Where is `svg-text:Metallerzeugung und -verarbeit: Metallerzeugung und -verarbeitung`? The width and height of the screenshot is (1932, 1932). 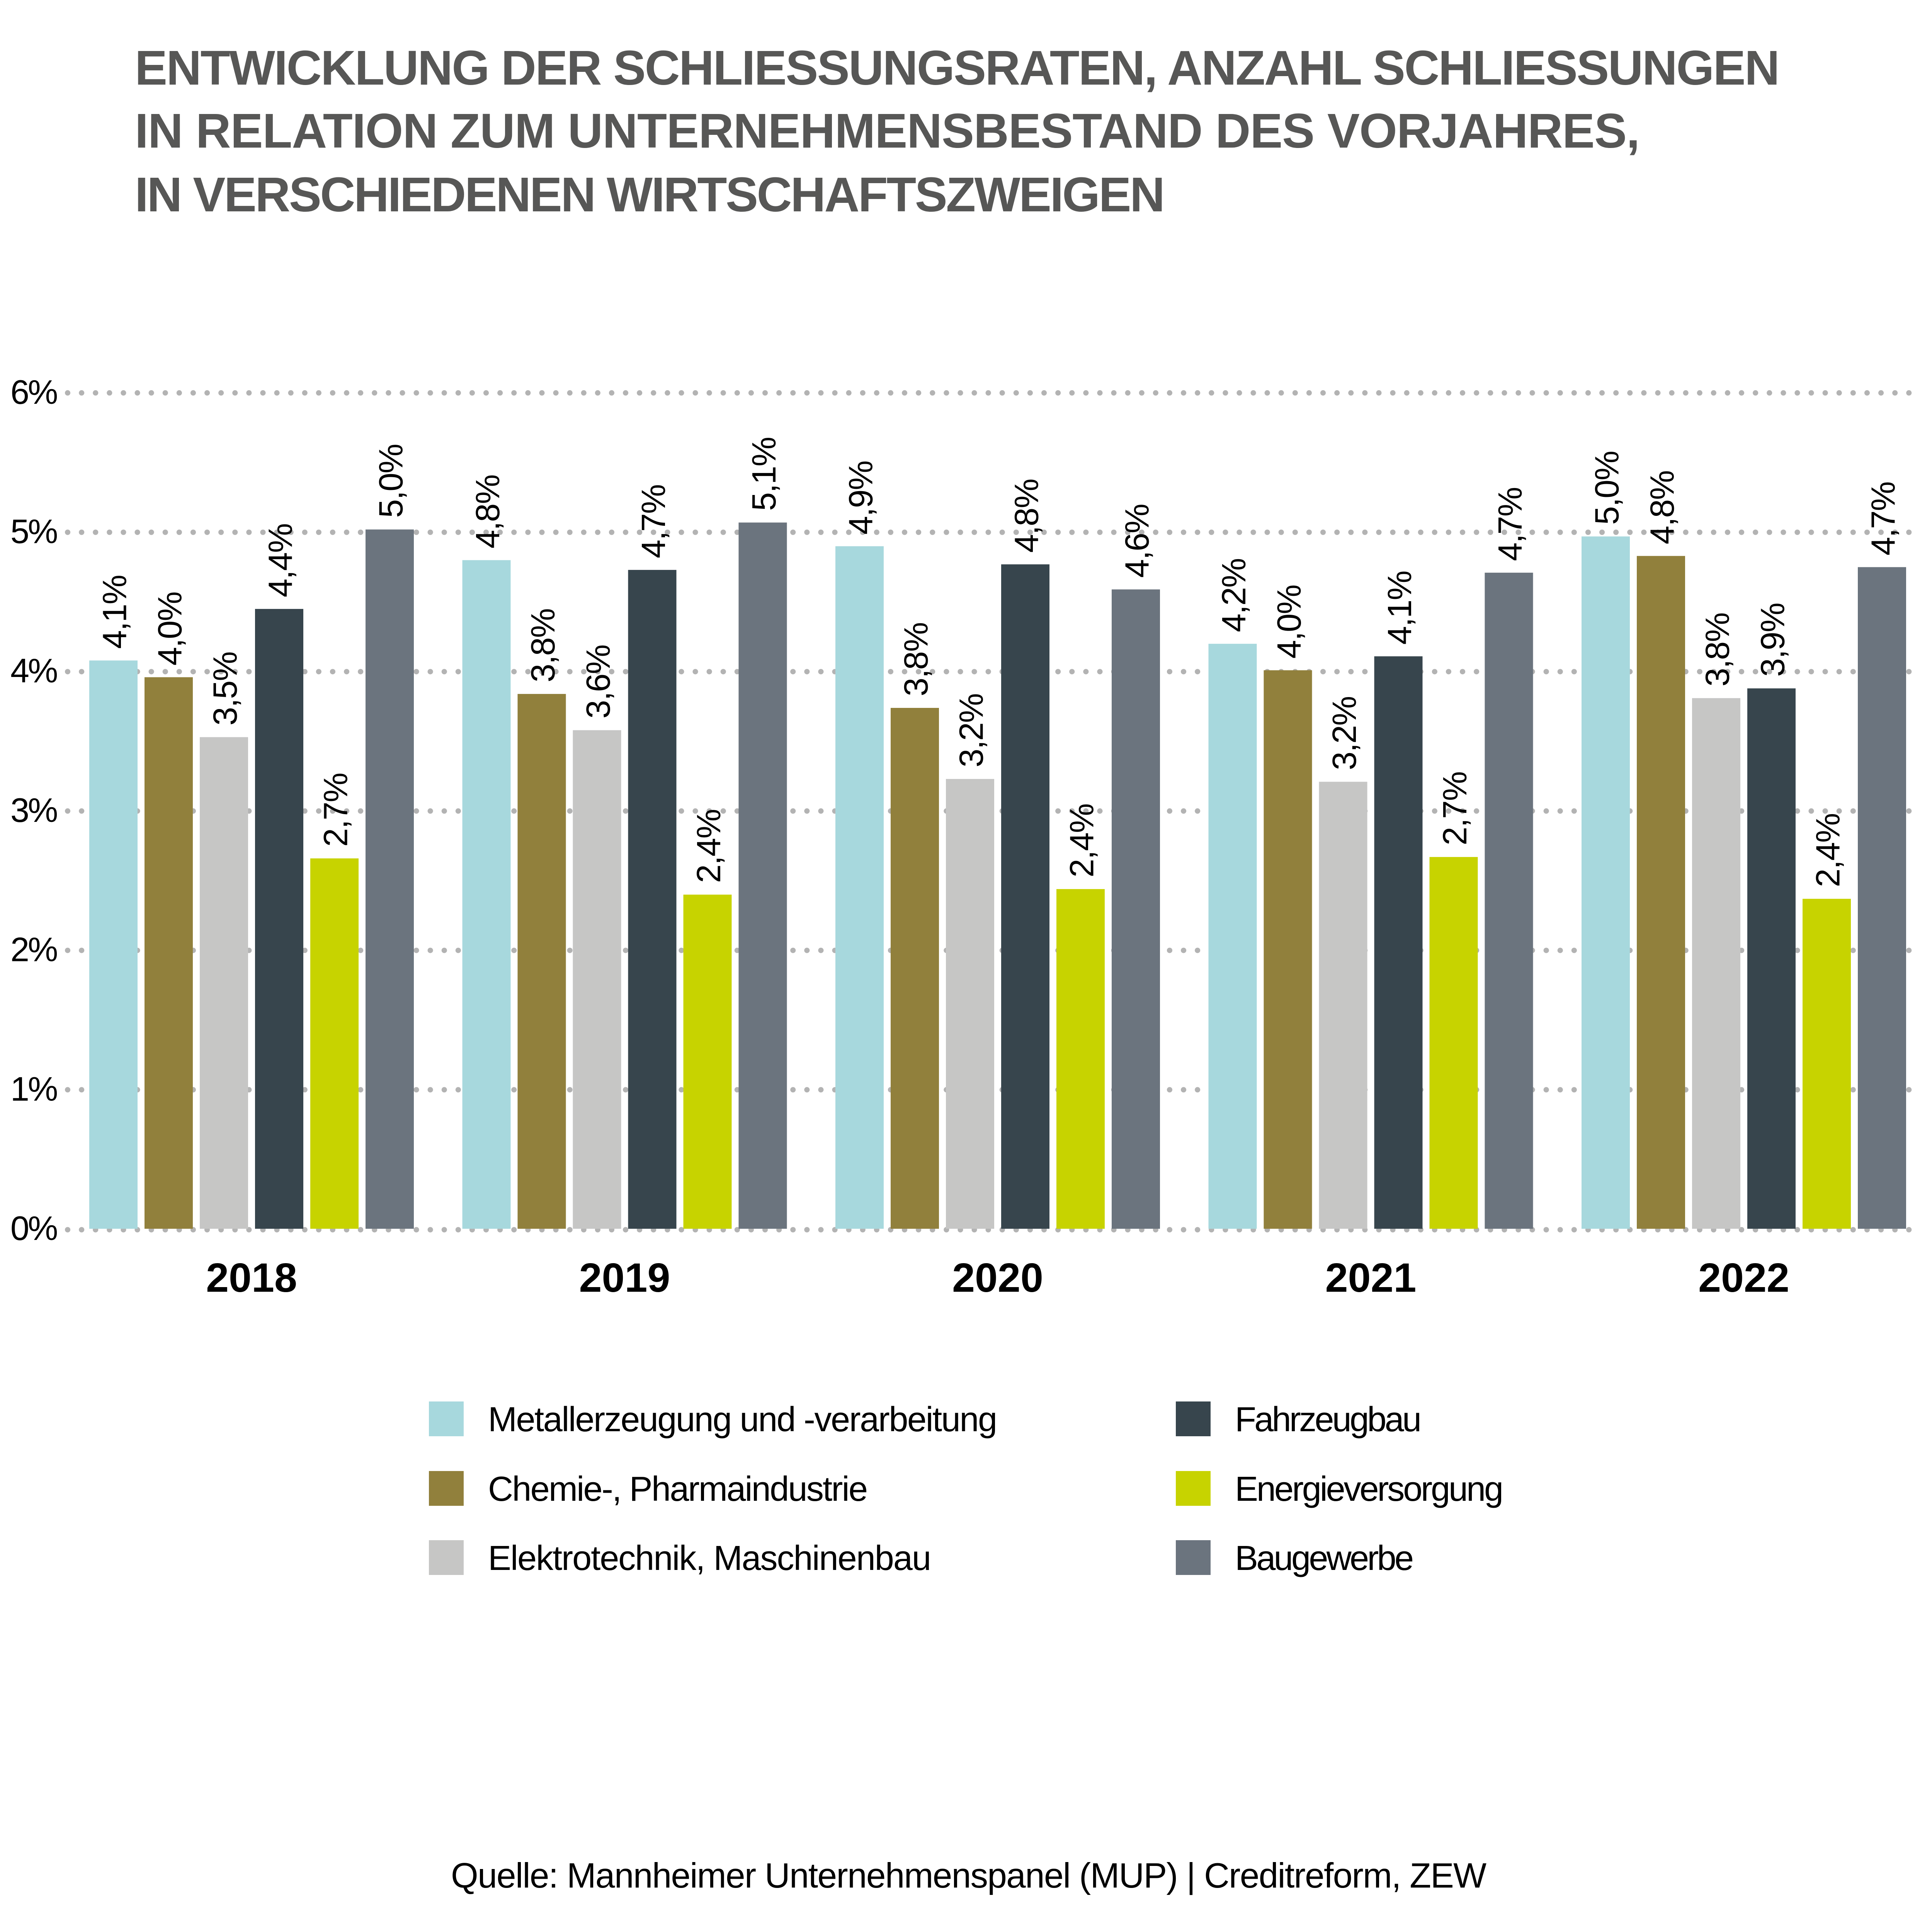 svg-text:Metallerzeugung und -verarbeit: Metallerzeugung und -verarbeitung is located at coordinates (742, 1419).